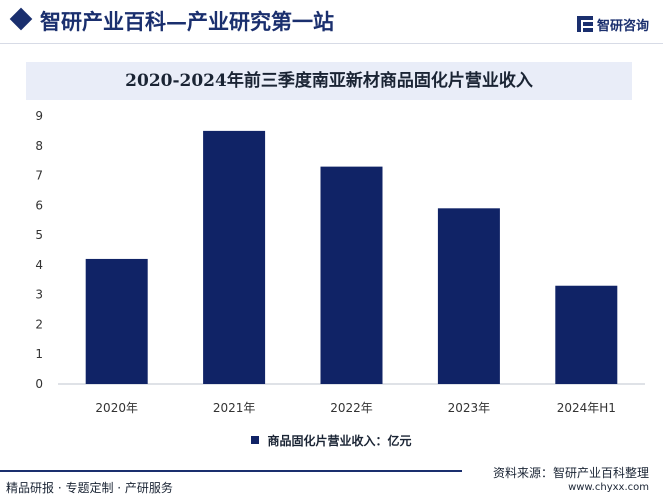  Describe the element at coordinates (116, 408) in the screenshot. I see `x-tick-label: 2020年` at that location.